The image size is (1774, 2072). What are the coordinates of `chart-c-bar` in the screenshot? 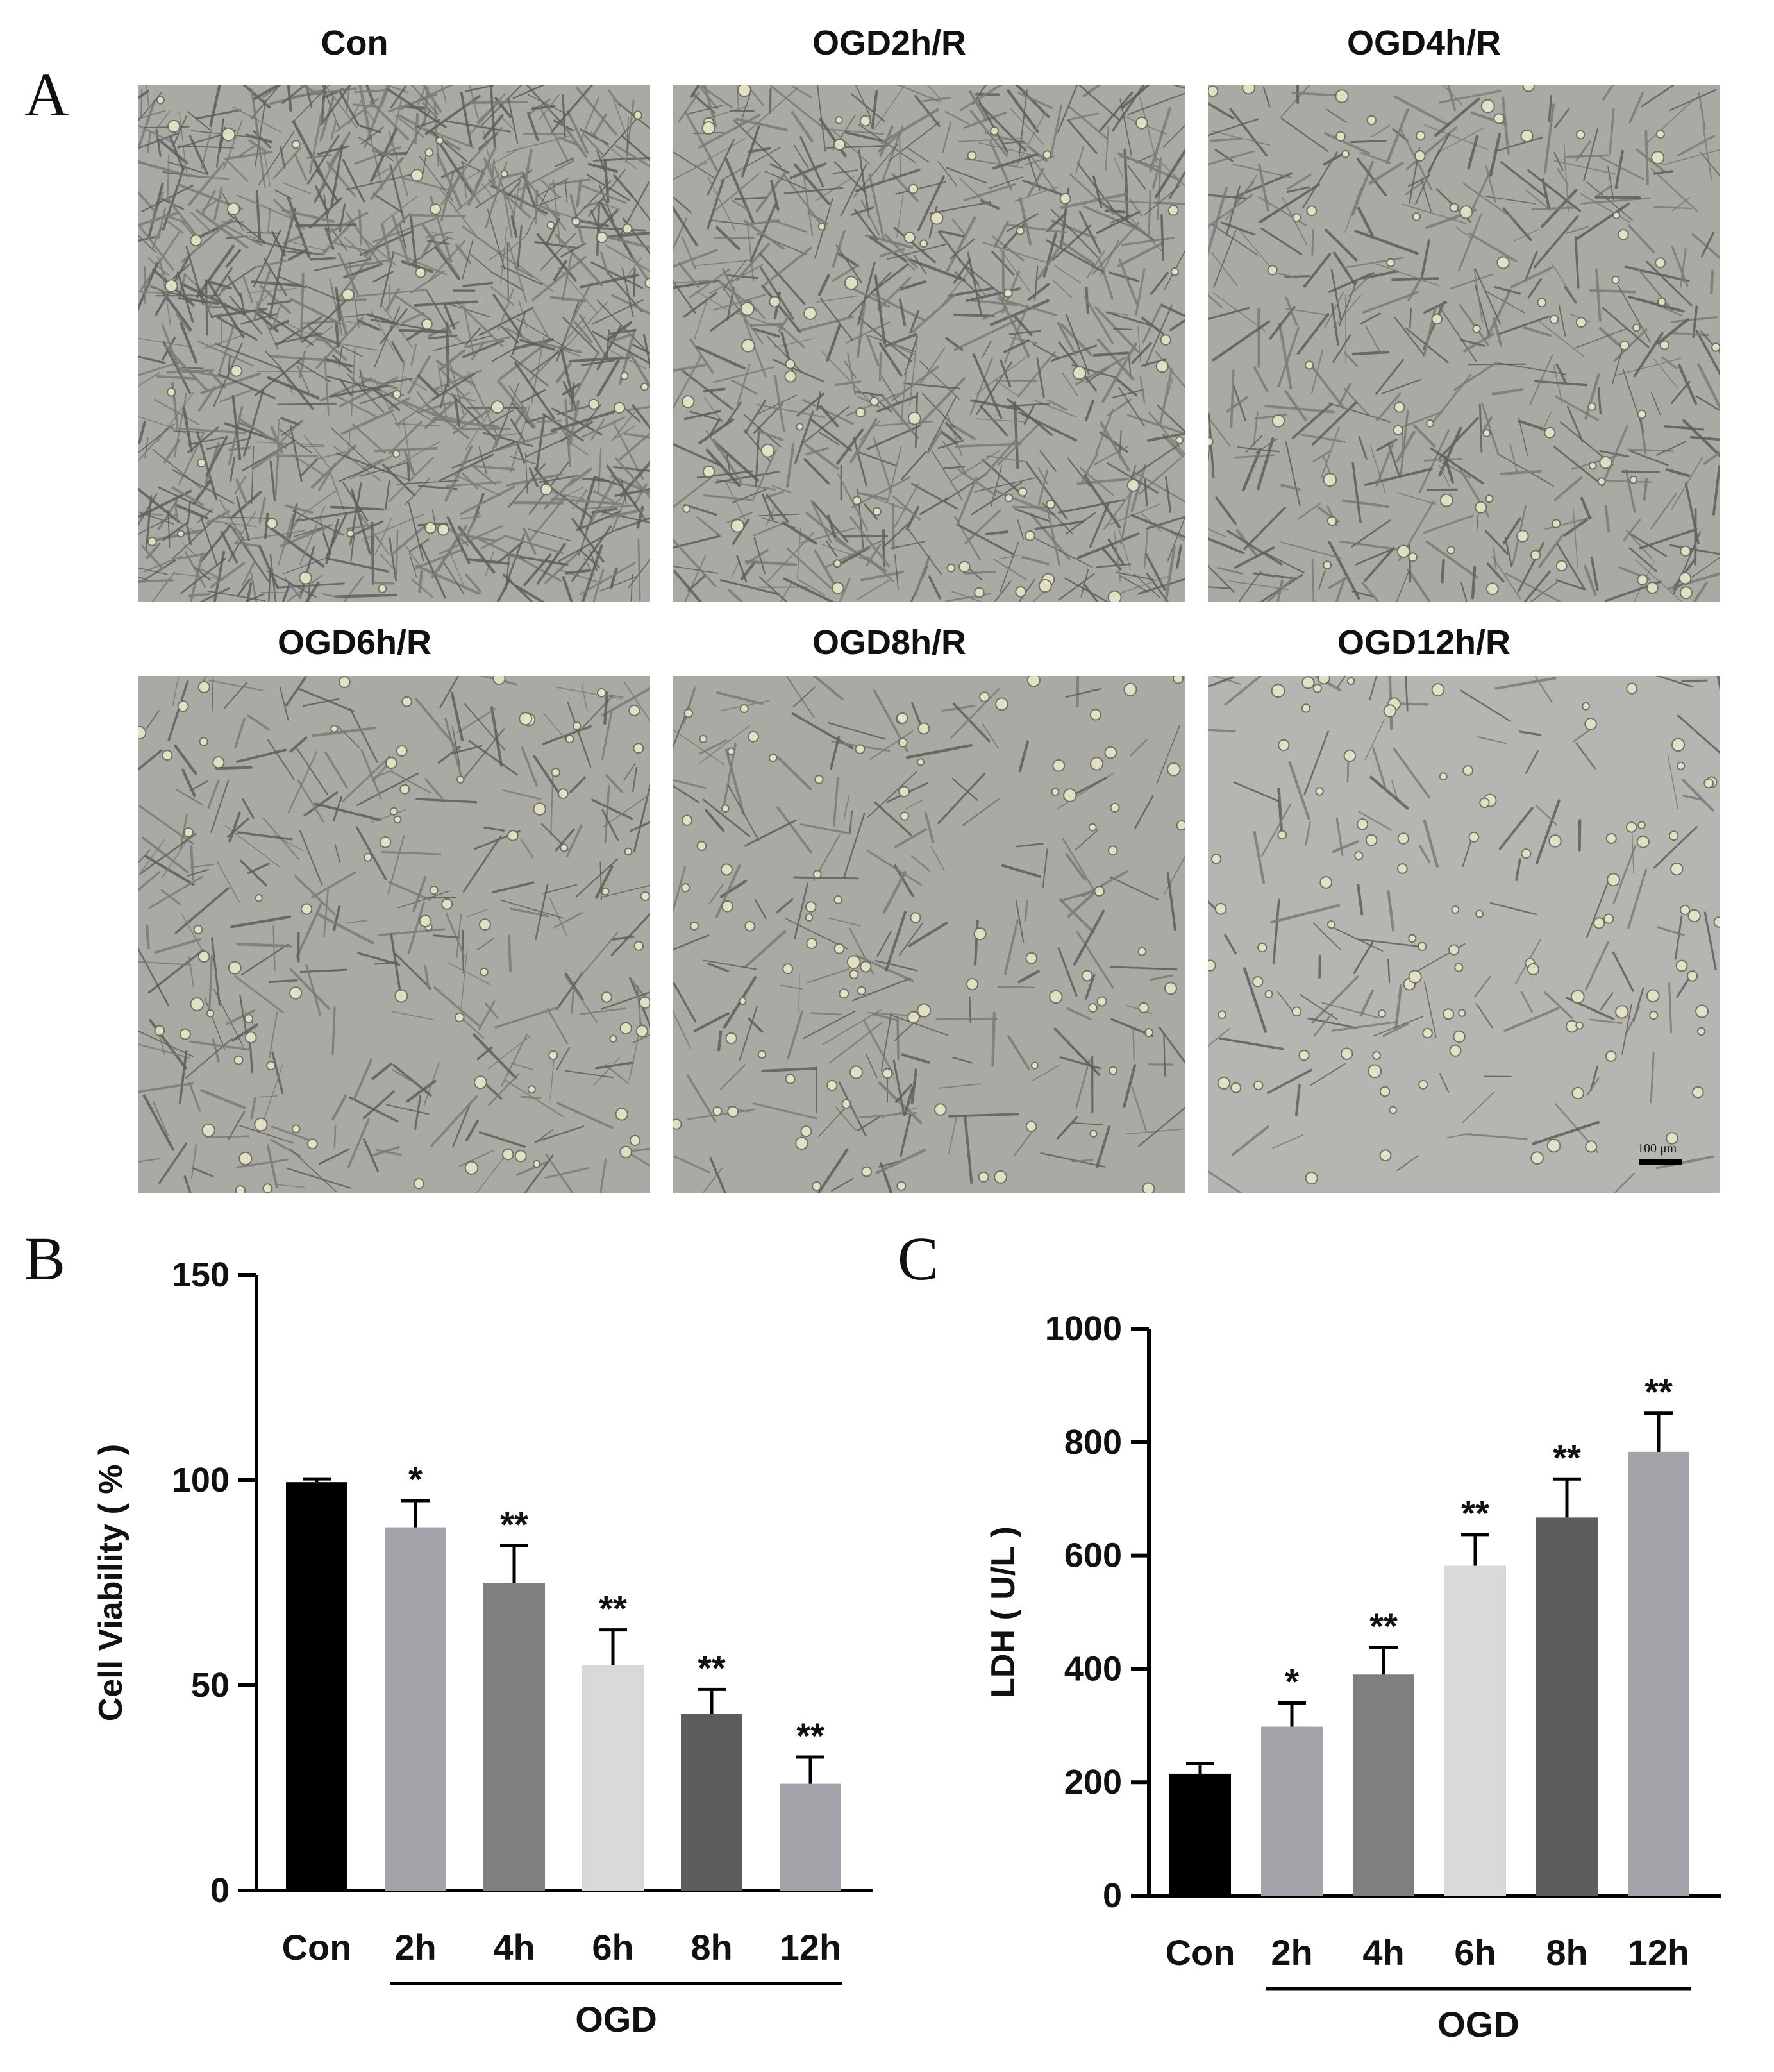 It's located at (1383, 1785).